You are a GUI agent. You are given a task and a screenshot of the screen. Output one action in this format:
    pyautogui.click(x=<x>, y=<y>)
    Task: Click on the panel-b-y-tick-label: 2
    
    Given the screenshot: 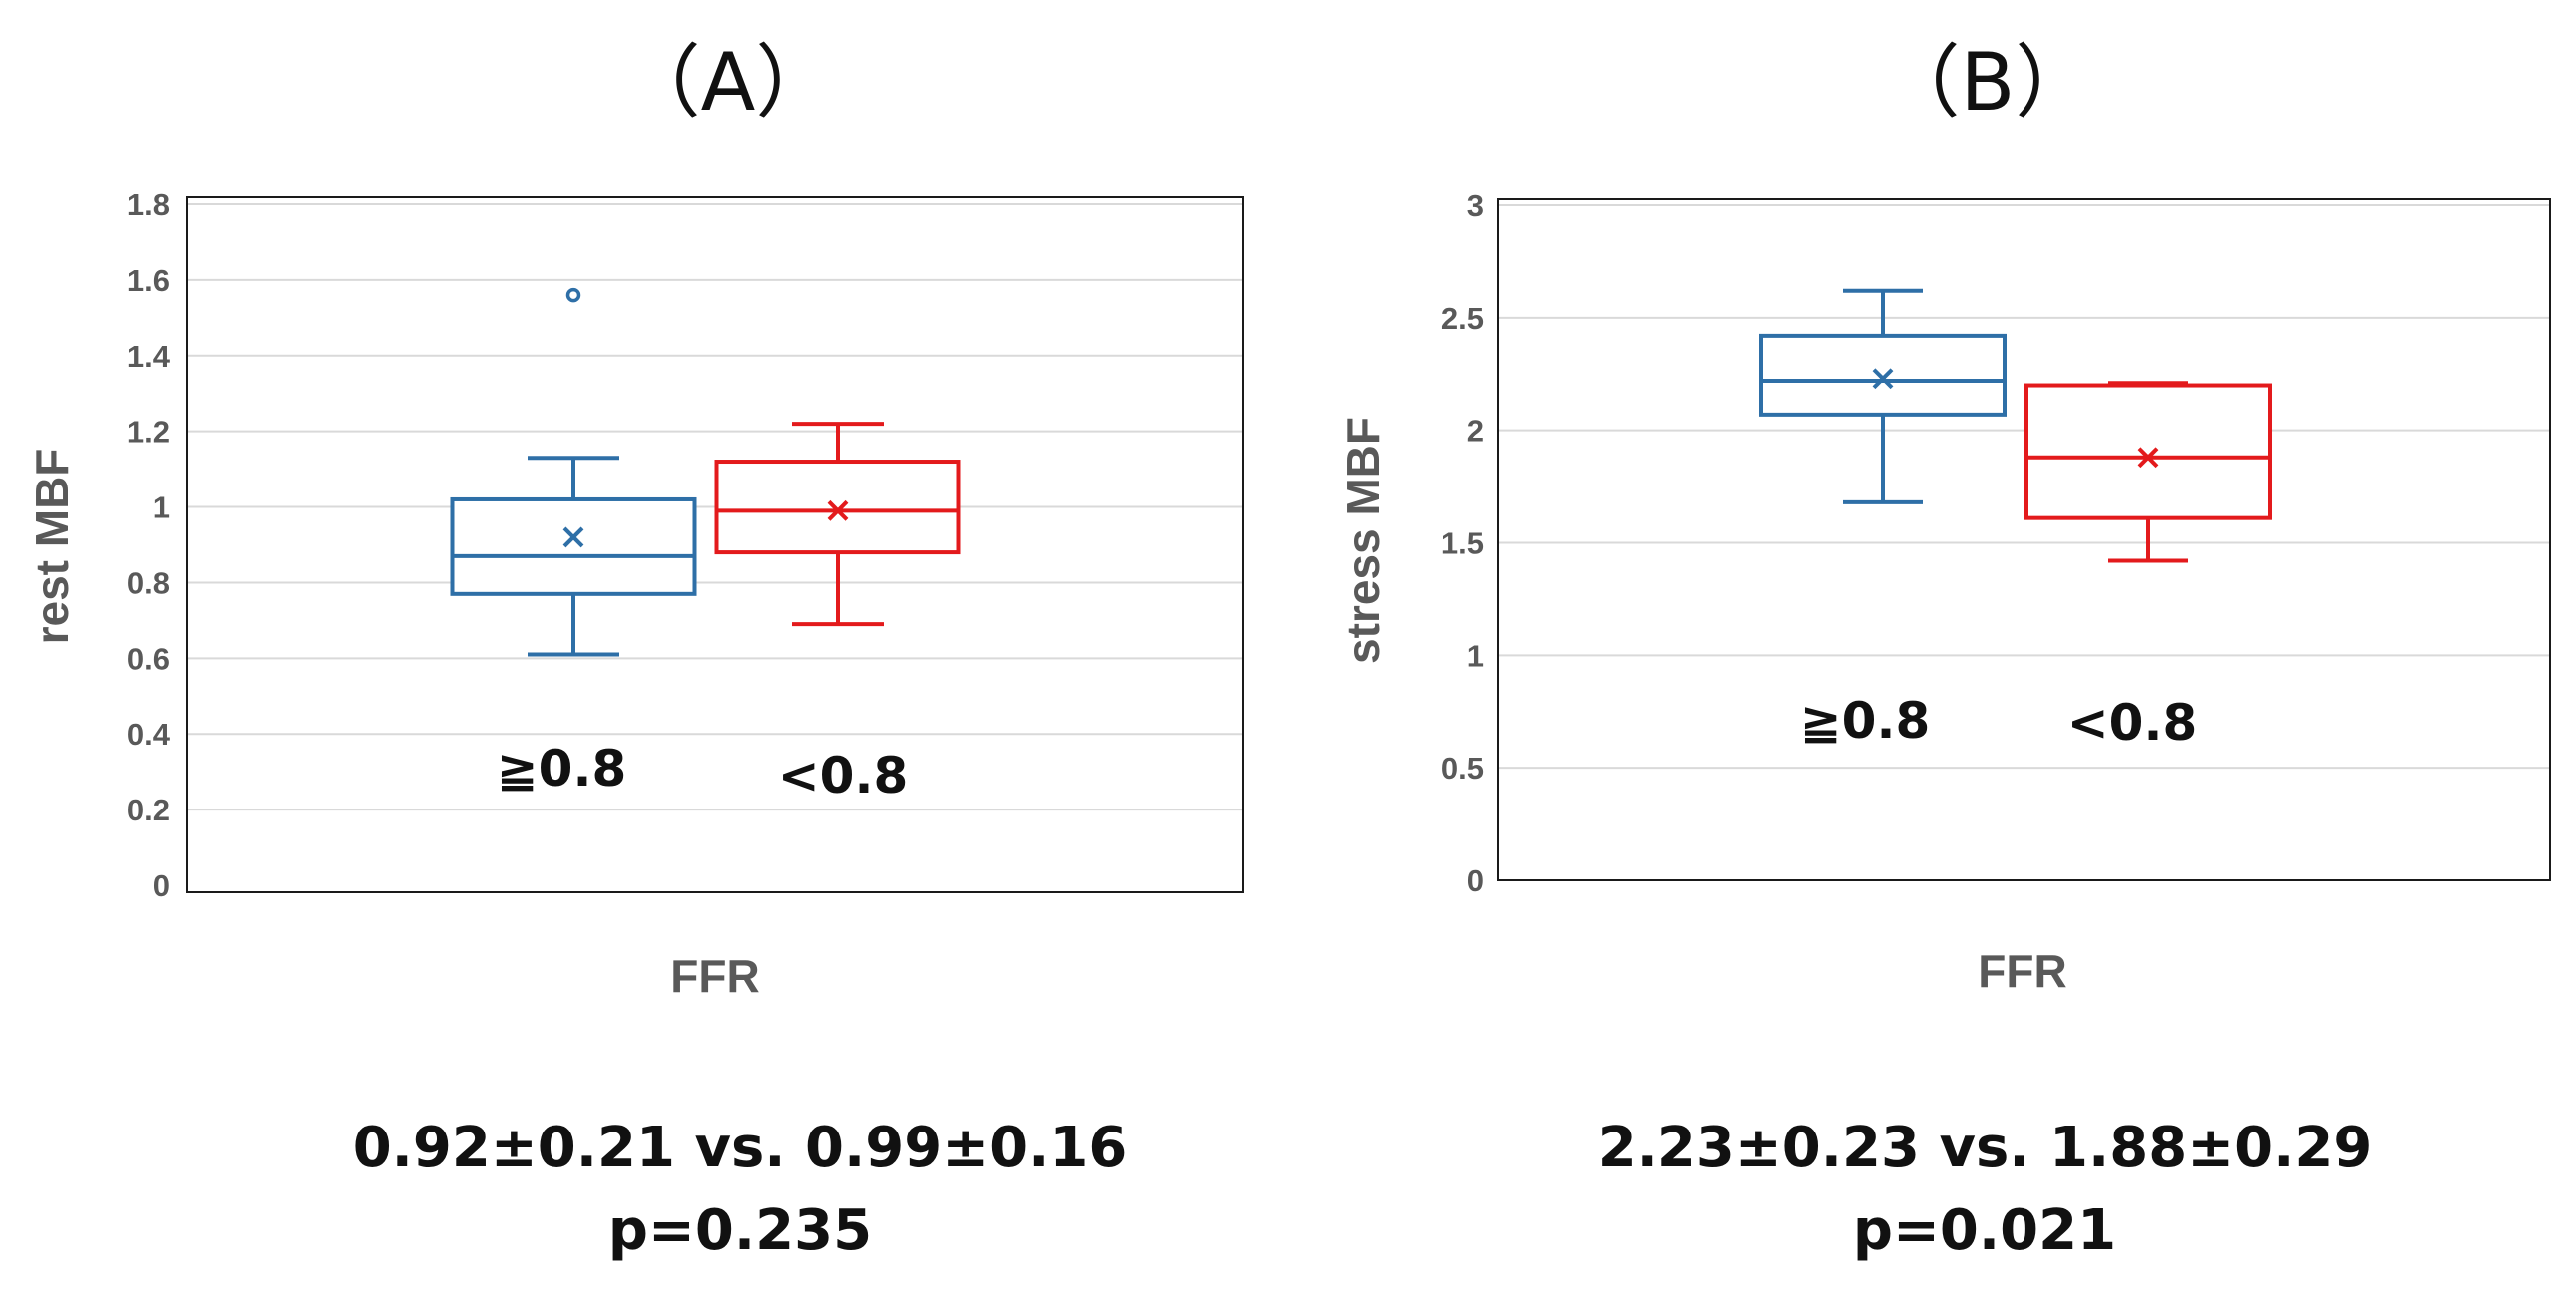 What is the action you would take?
    pyautogui.click(x=1475, y=431)
    